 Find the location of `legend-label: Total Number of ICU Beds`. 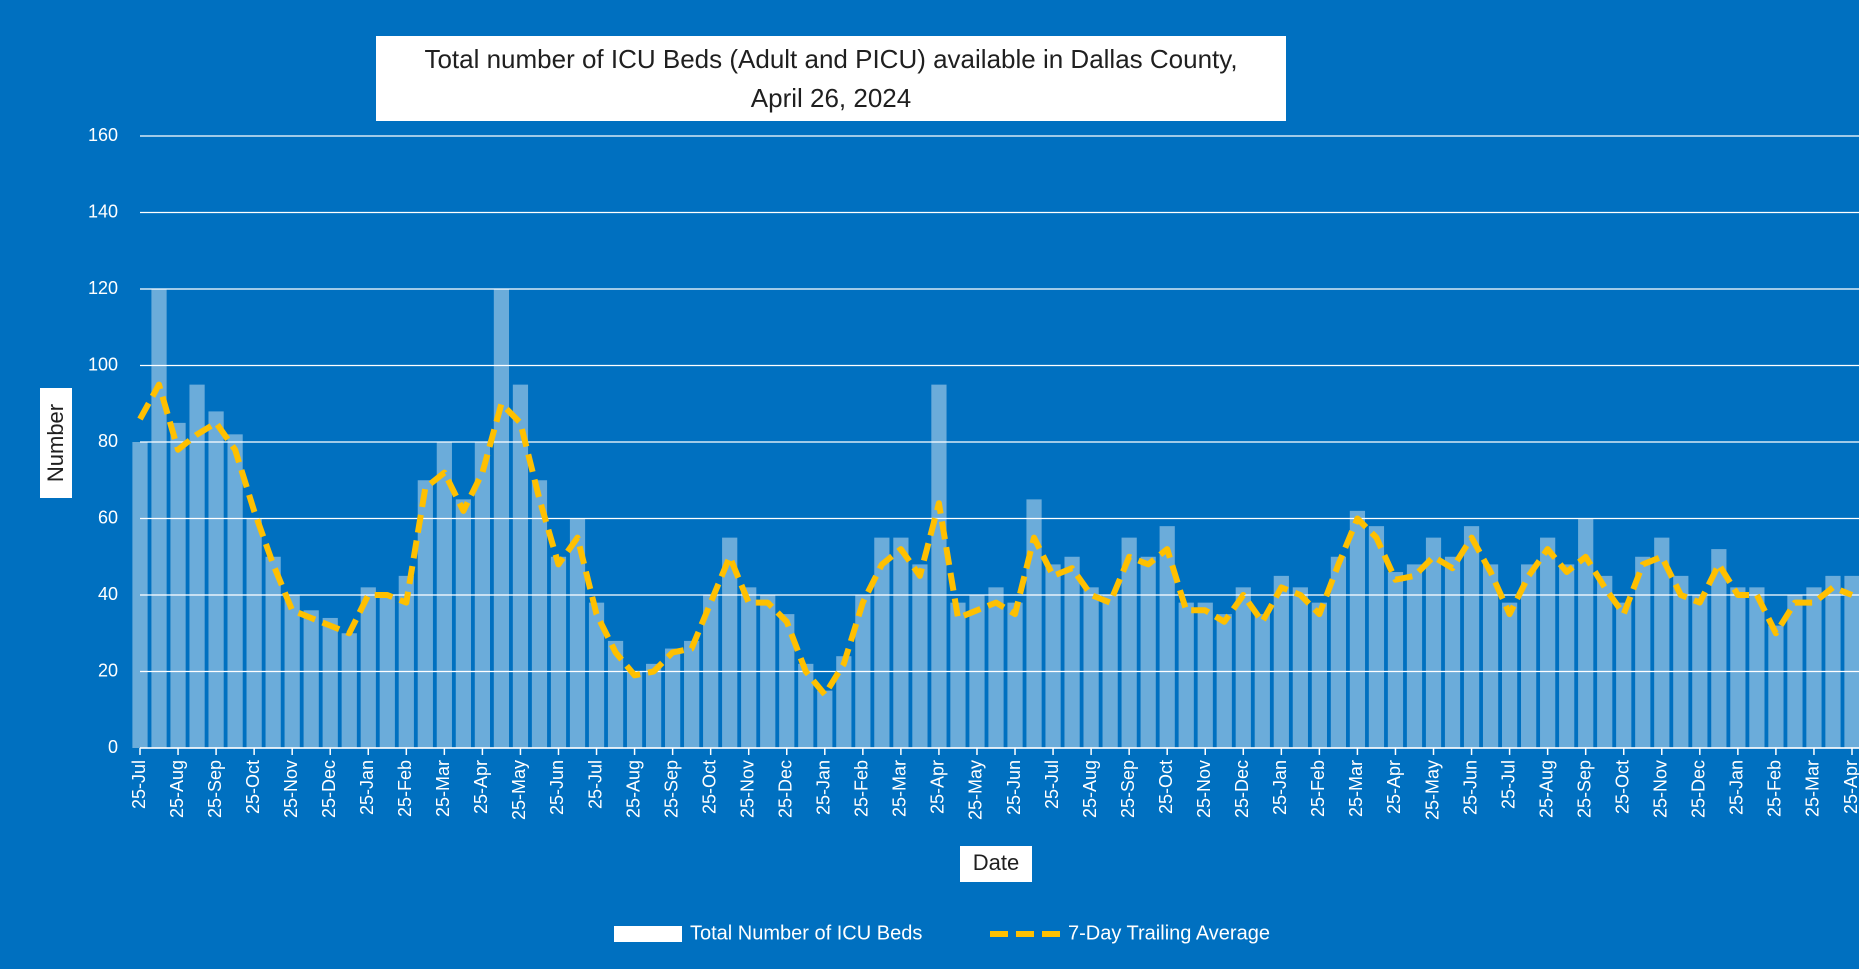

legend-label: Total Number of ICU Beds is located at coordinates (806, 933).